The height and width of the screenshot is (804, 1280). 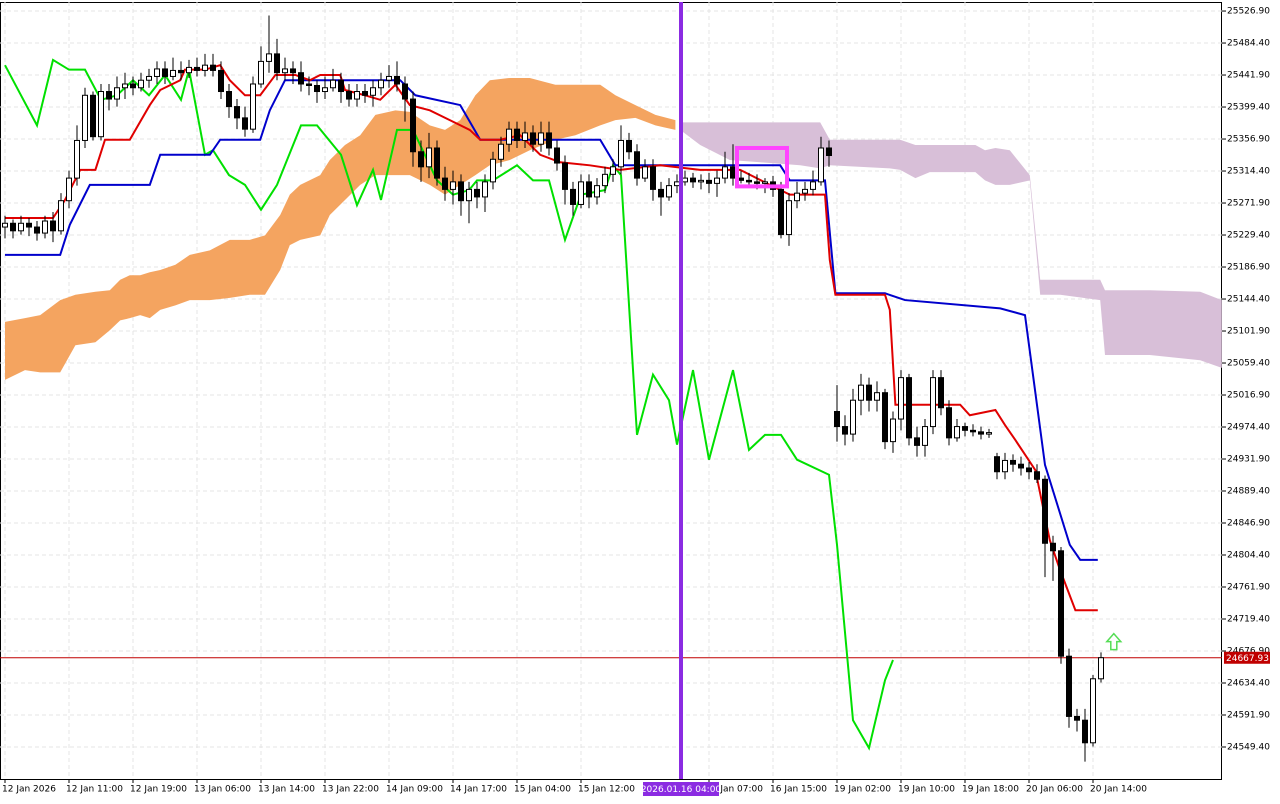 What do you see at coordinates (1248, 620) in the screenshot?
I see `y-tick-label: 24719.40` at bounding box center [1248, 620].